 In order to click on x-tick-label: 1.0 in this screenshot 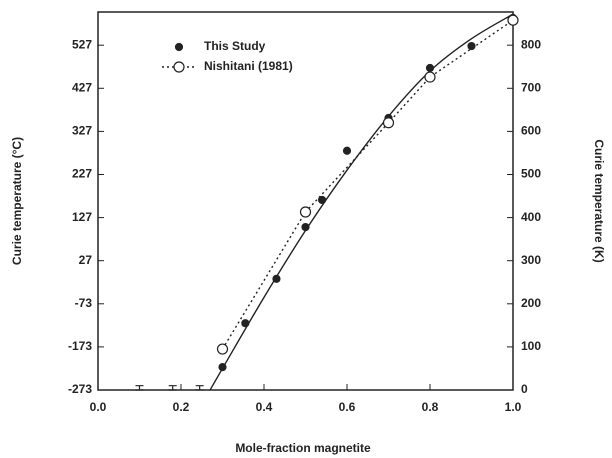, I will do `click(513, 407)`.